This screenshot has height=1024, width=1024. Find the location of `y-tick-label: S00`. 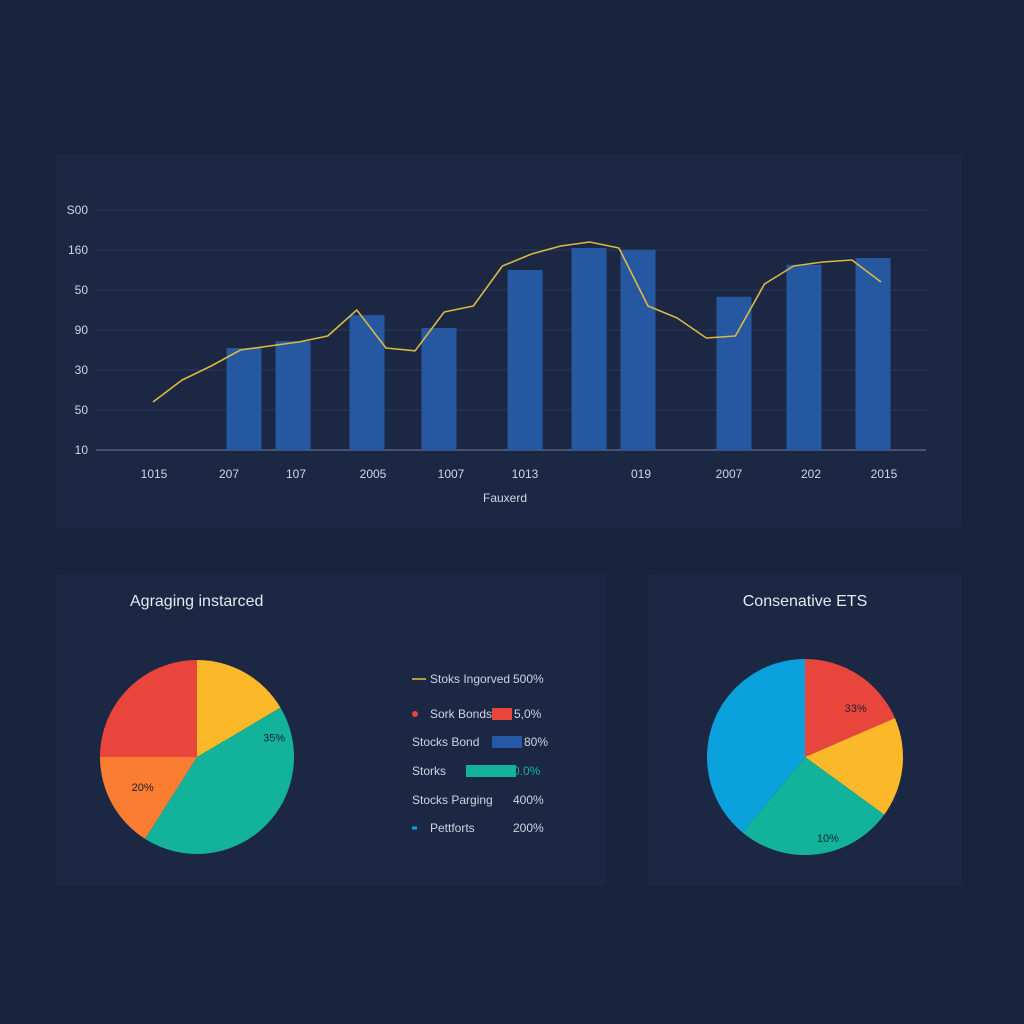

y-tick-label: S00 is located at coordinates (78, 210).